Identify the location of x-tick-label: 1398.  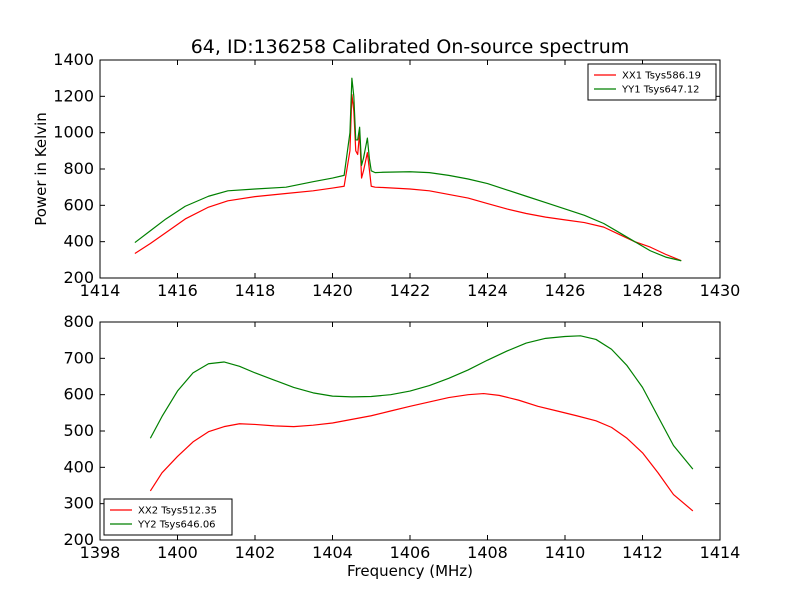
(100, 552).